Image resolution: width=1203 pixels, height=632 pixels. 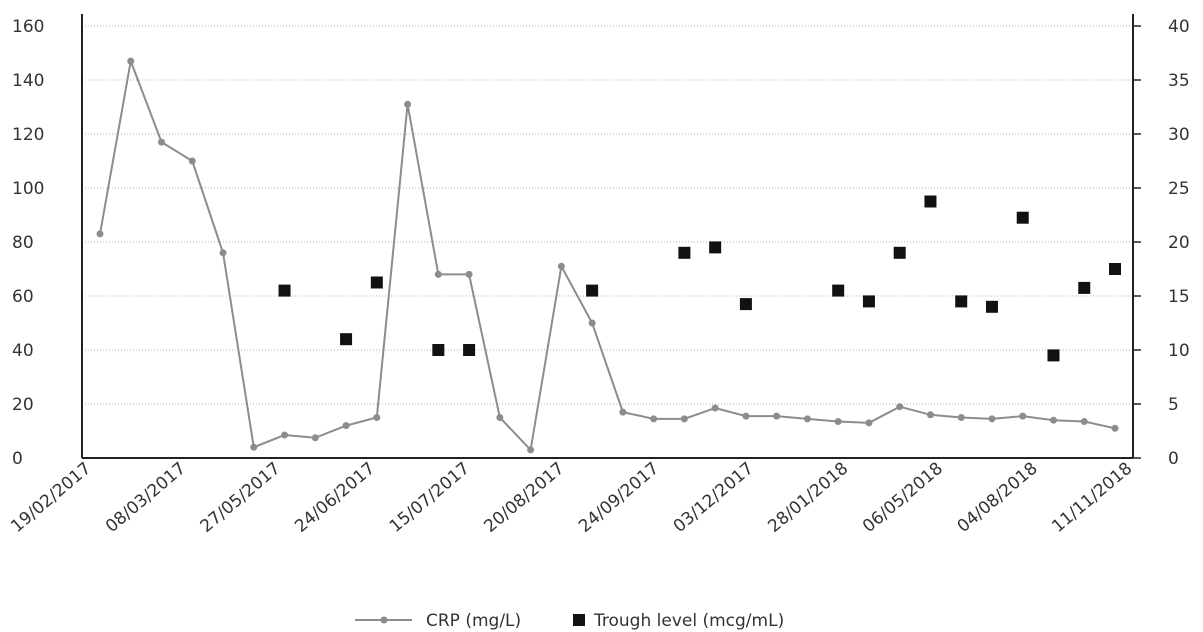 I want to click on left-tick-label: 40, so click(x=23, y=351).